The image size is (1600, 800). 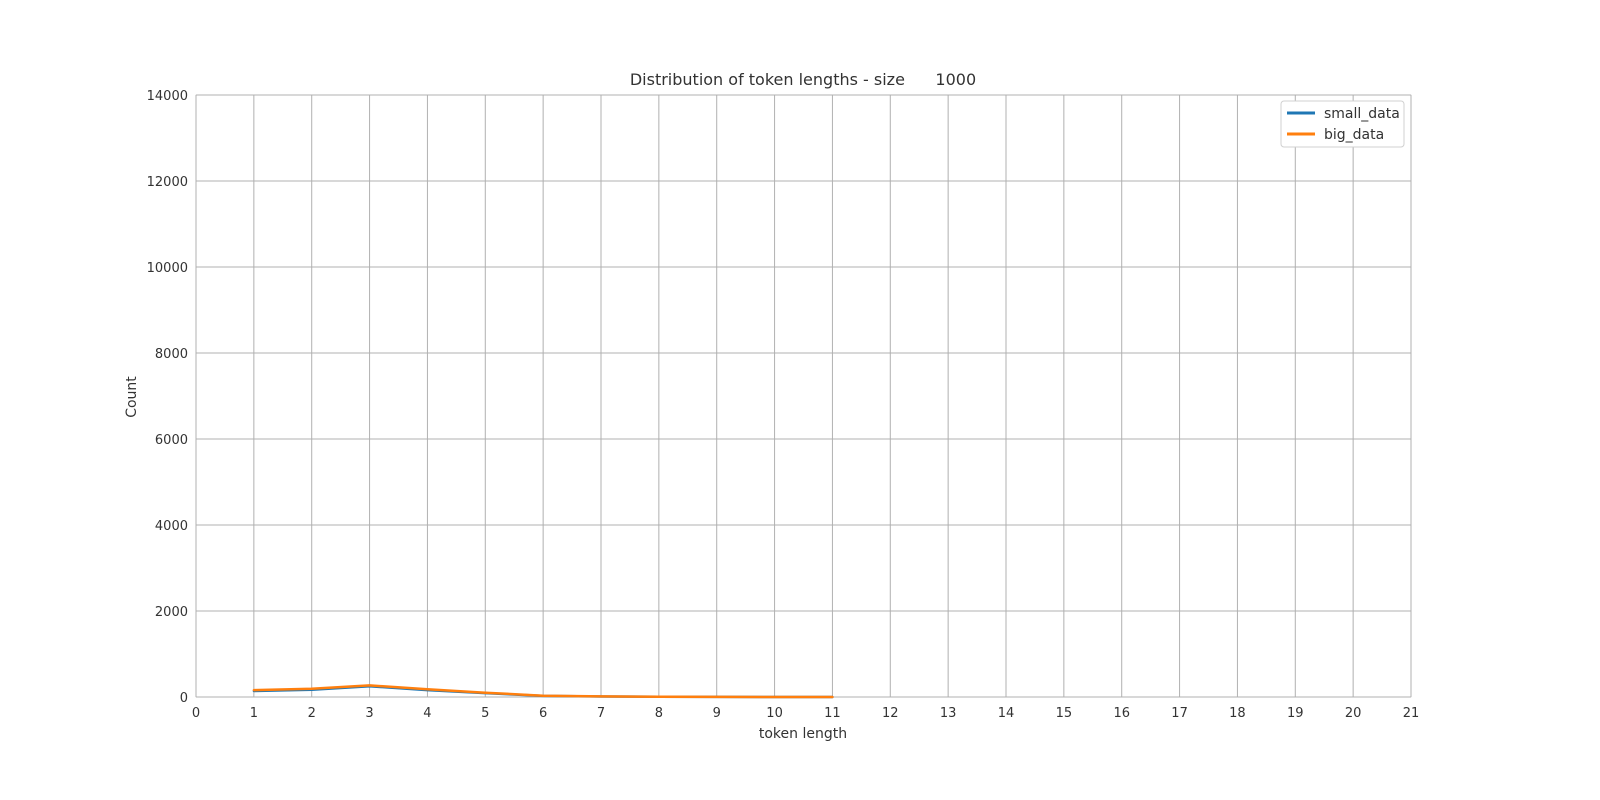 I want to click on y-axis-ticks: 0 2000 4000 6000 8000 10000 12000 14000, so click(x=167, y=397).